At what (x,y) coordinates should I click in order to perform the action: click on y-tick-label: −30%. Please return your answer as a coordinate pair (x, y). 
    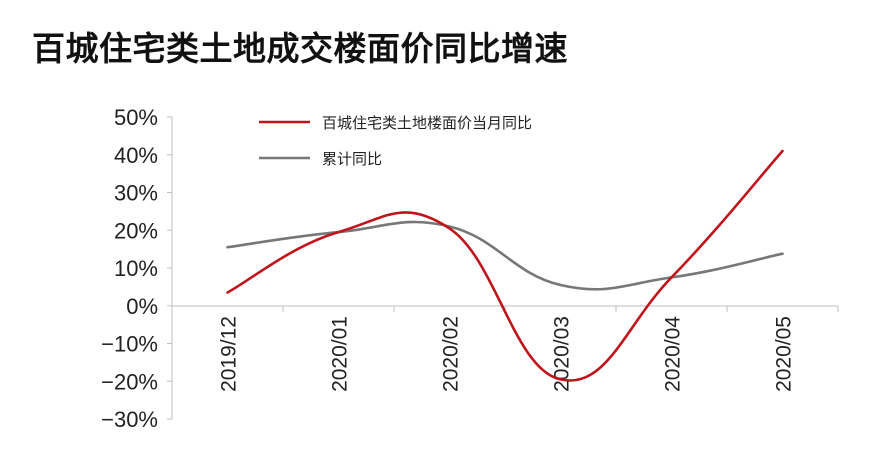
    Looking at the image, I should click on (129, 419).